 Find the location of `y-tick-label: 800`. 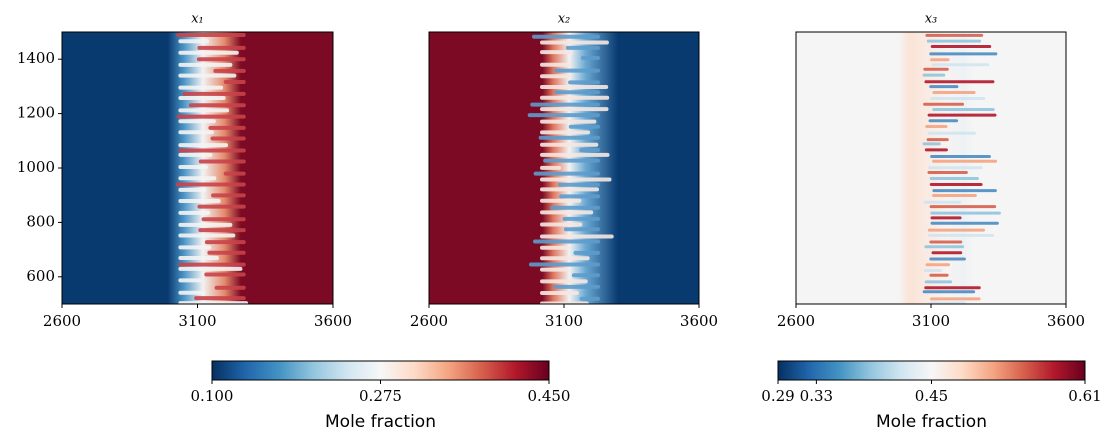

y-tick-label: 800 is located at coordinates (40, 221).